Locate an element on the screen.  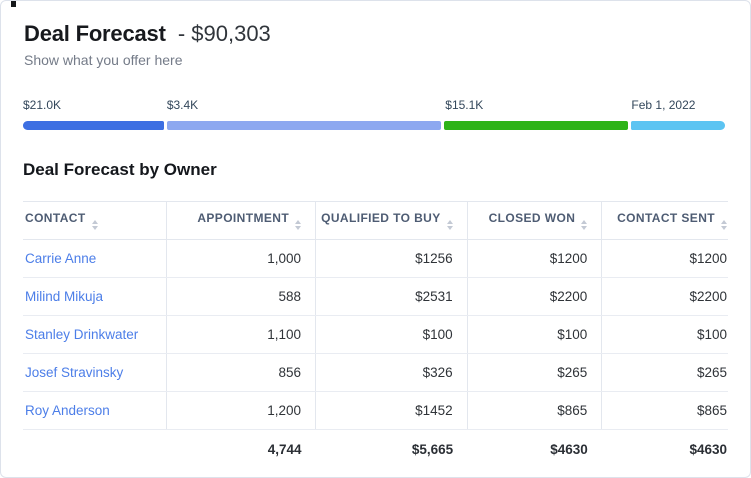
totals-row: 4,744 $5,665 $4630 $4630 is located at coordinates (375, 450).